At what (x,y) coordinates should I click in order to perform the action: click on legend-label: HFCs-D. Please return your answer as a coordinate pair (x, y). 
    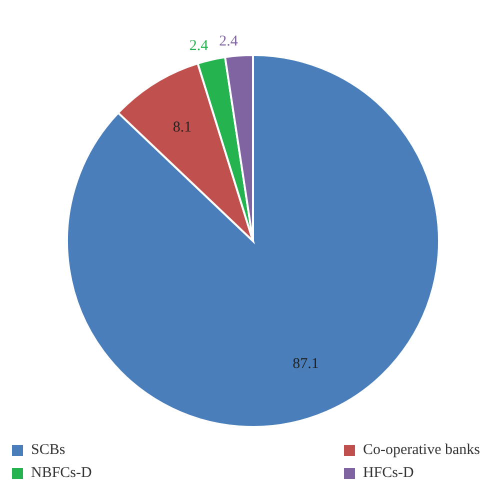
    Looking at the image, I should click on (388, 473).